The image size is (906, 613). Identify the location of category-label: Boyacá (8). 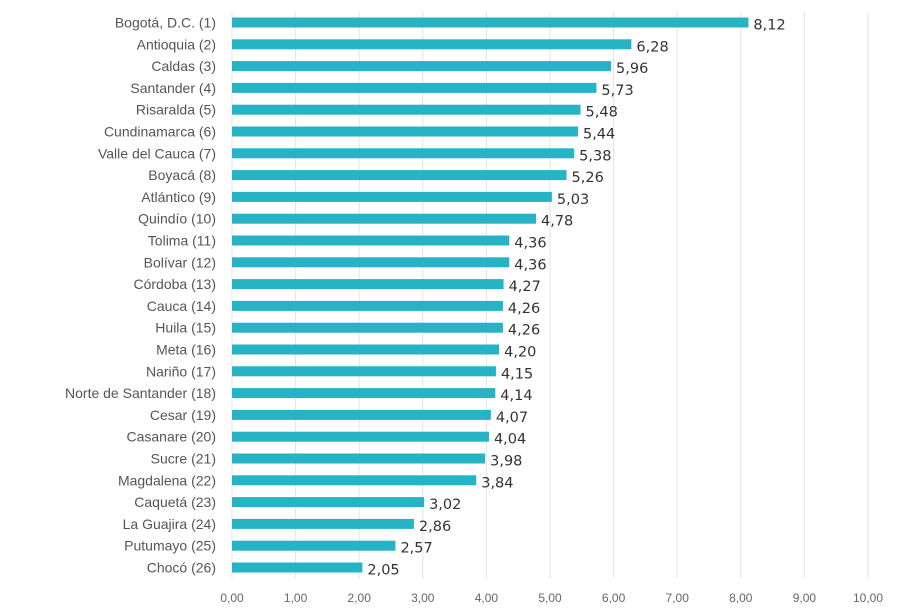
(182, 175).